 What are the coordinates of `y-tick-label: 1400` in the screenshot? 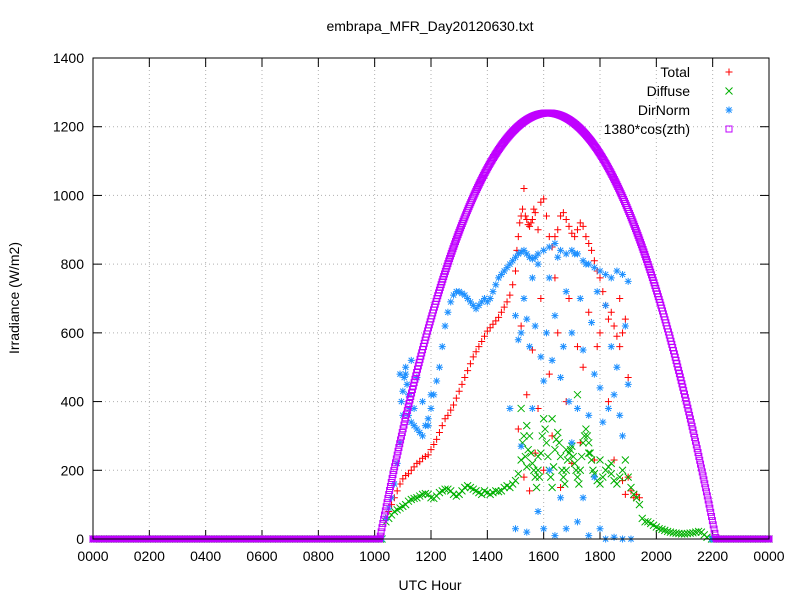 It's located at (68, 58).